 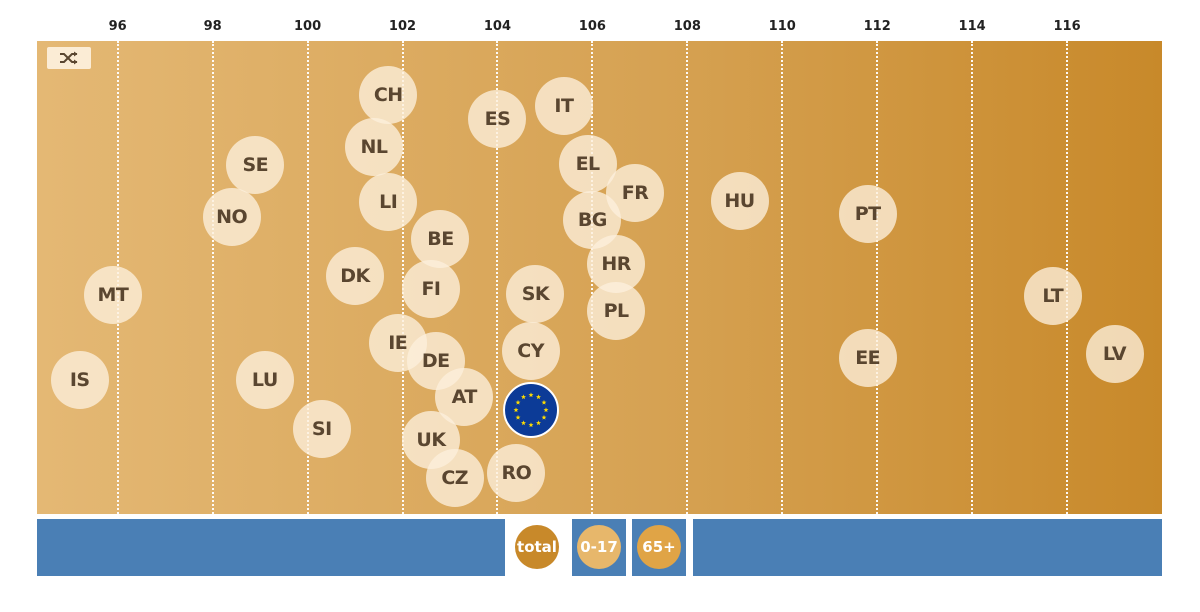 What do you see at coordinates (972, 26) in the screenshot?
I see `x-tick-label: 114` at bounding box center [972, 26].